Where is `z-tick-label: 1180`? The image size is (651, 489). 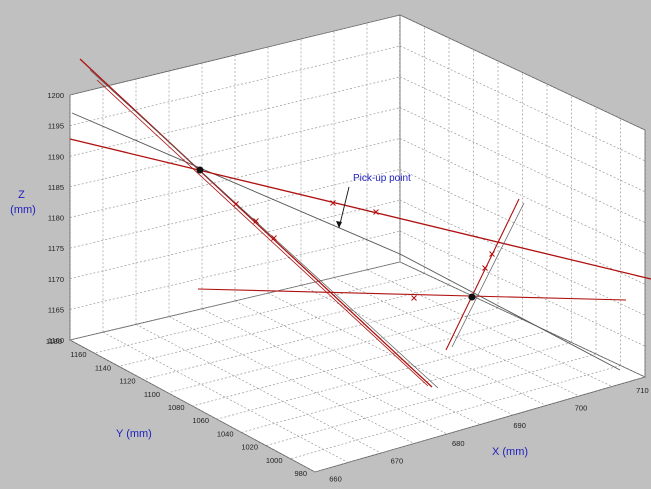 z-tick-label: 1180 is located at coordinates (56, 218).